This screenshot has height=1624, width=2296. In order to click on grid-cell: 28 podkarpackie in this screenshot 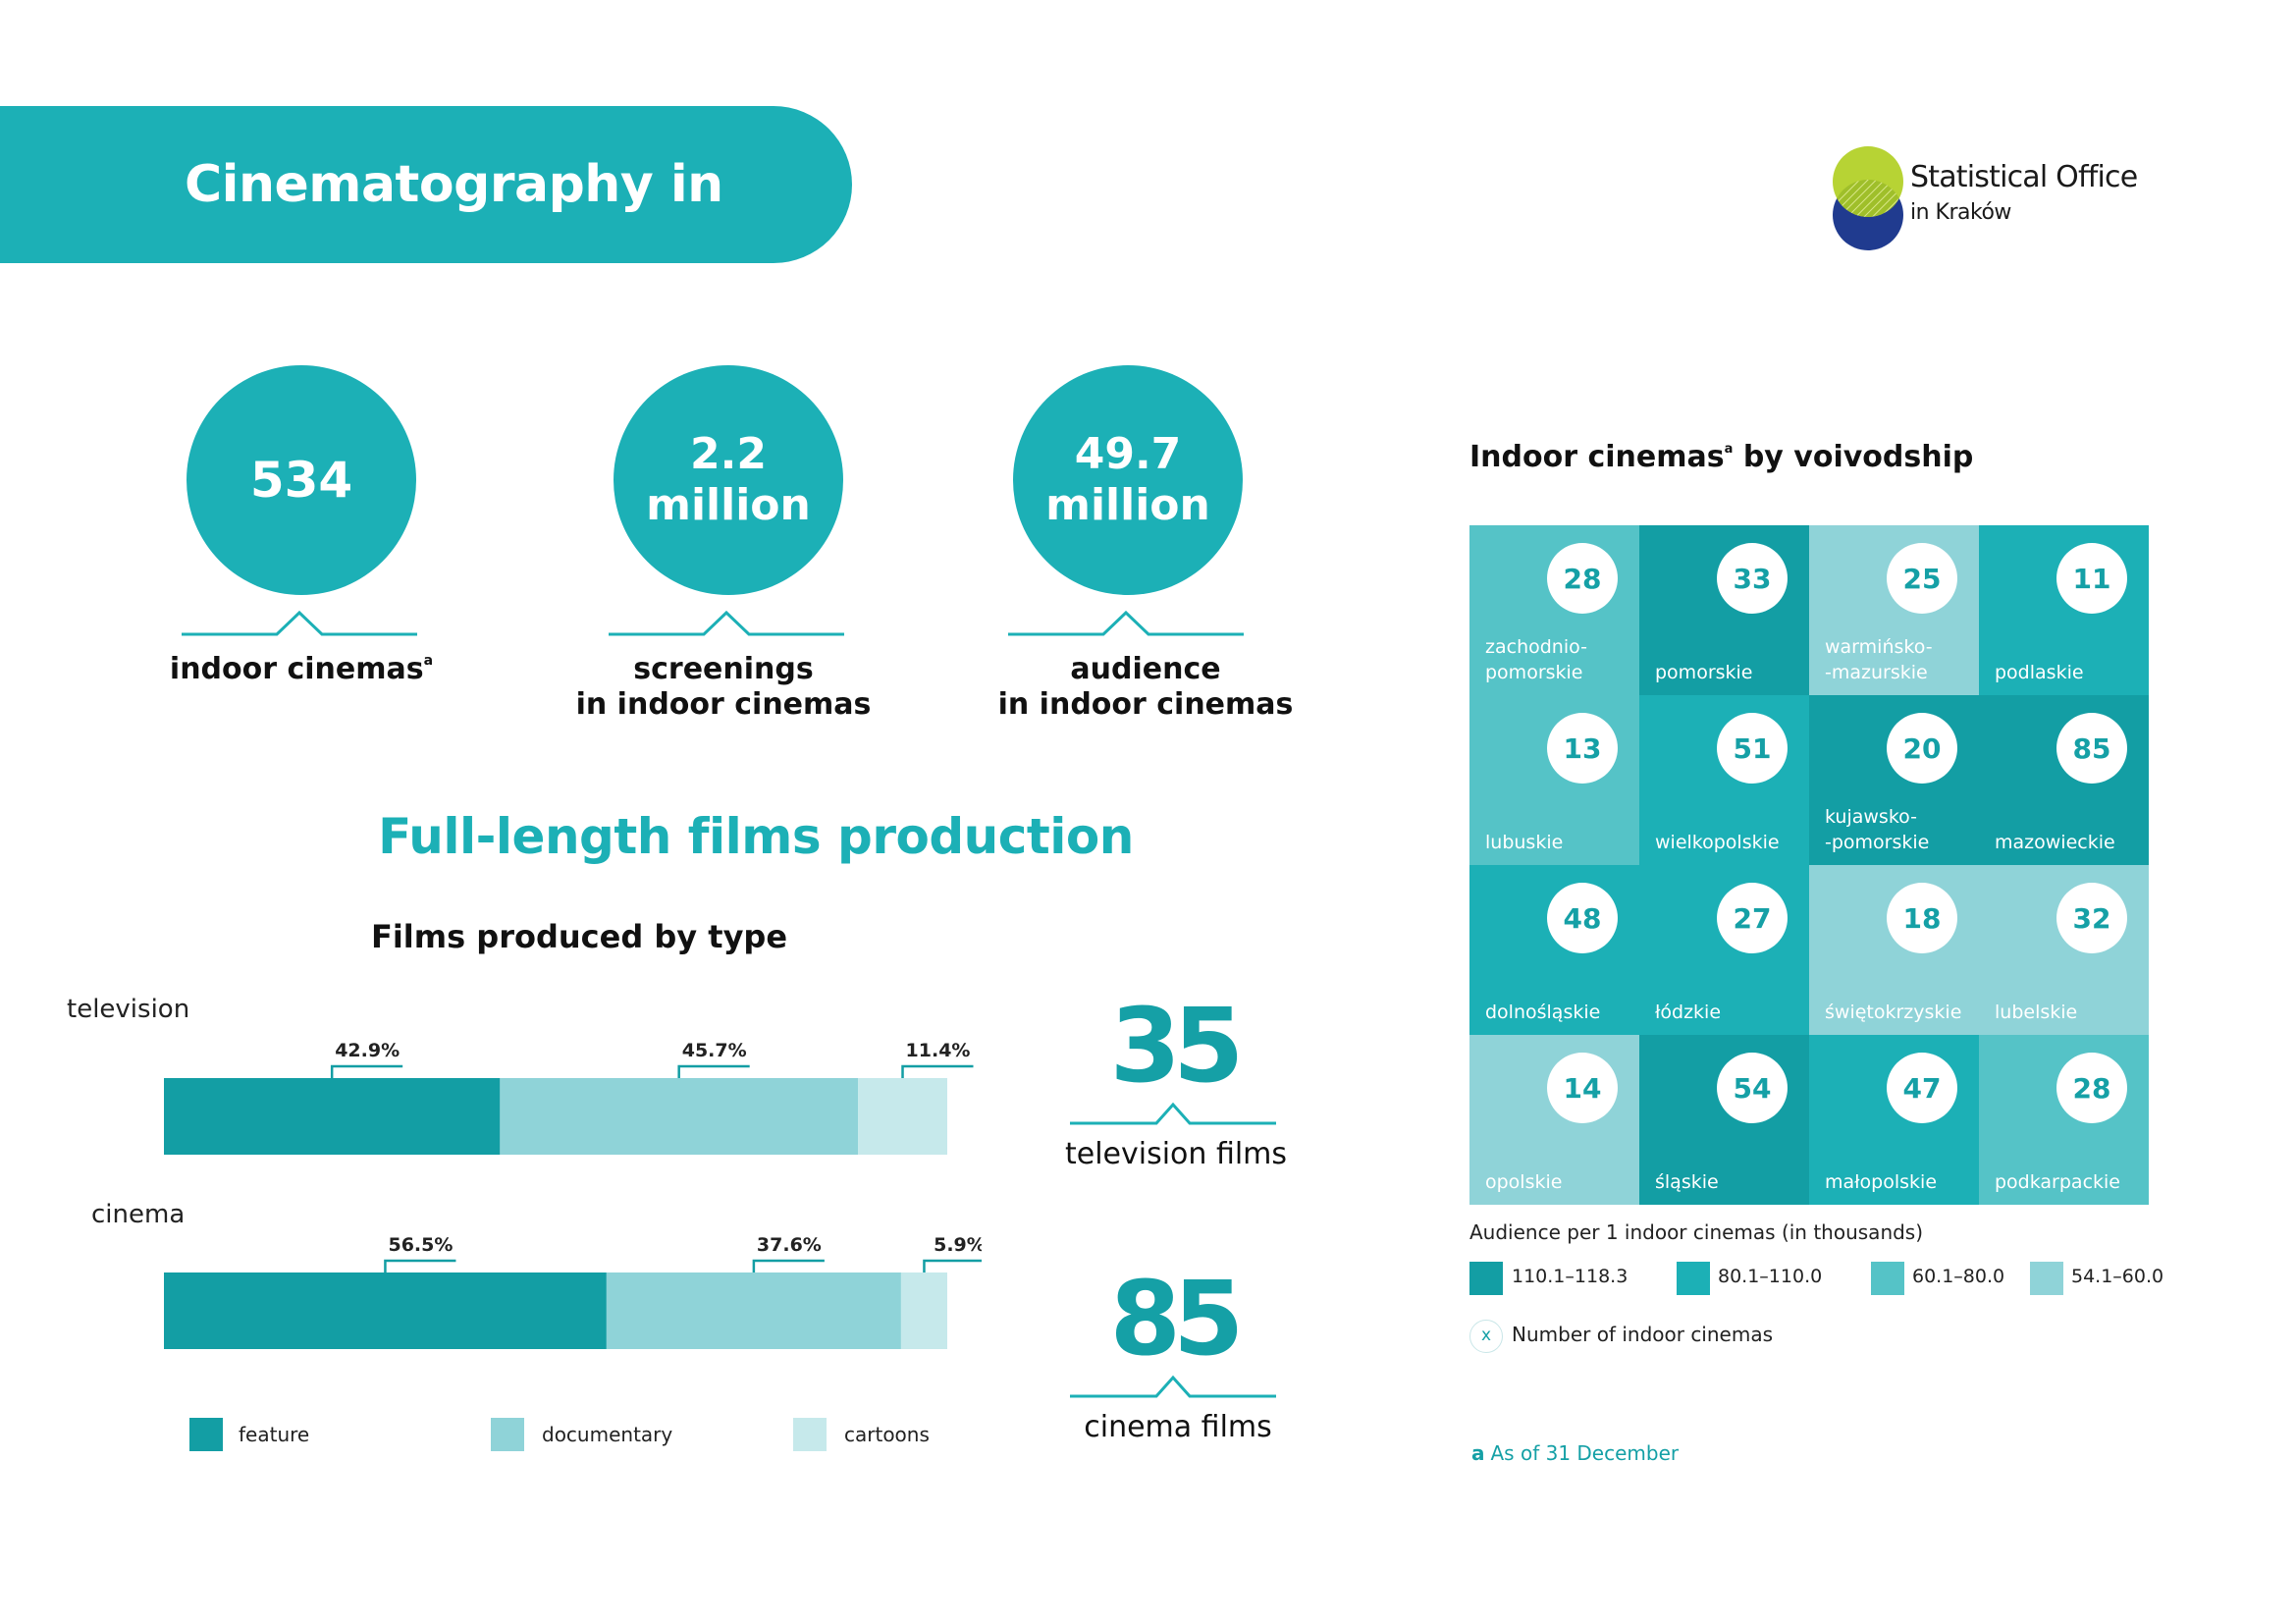, I will do `click(2064, 1120)`.